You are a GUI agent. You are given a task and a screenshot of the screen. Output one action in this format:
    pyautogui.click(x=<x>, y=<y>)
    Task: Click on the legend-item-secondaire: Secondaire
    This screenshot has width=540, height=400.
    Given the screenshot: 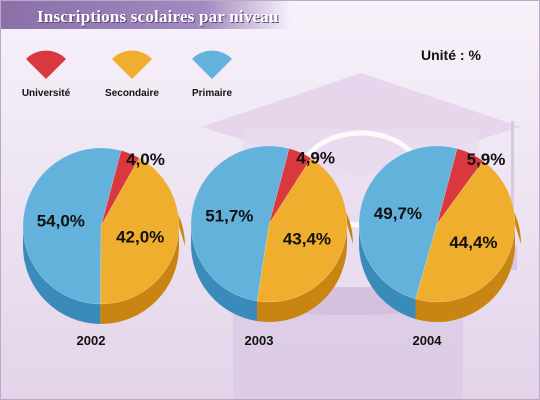 What is the action you would take?
    pyautogui.click(x=132, y=74)
    